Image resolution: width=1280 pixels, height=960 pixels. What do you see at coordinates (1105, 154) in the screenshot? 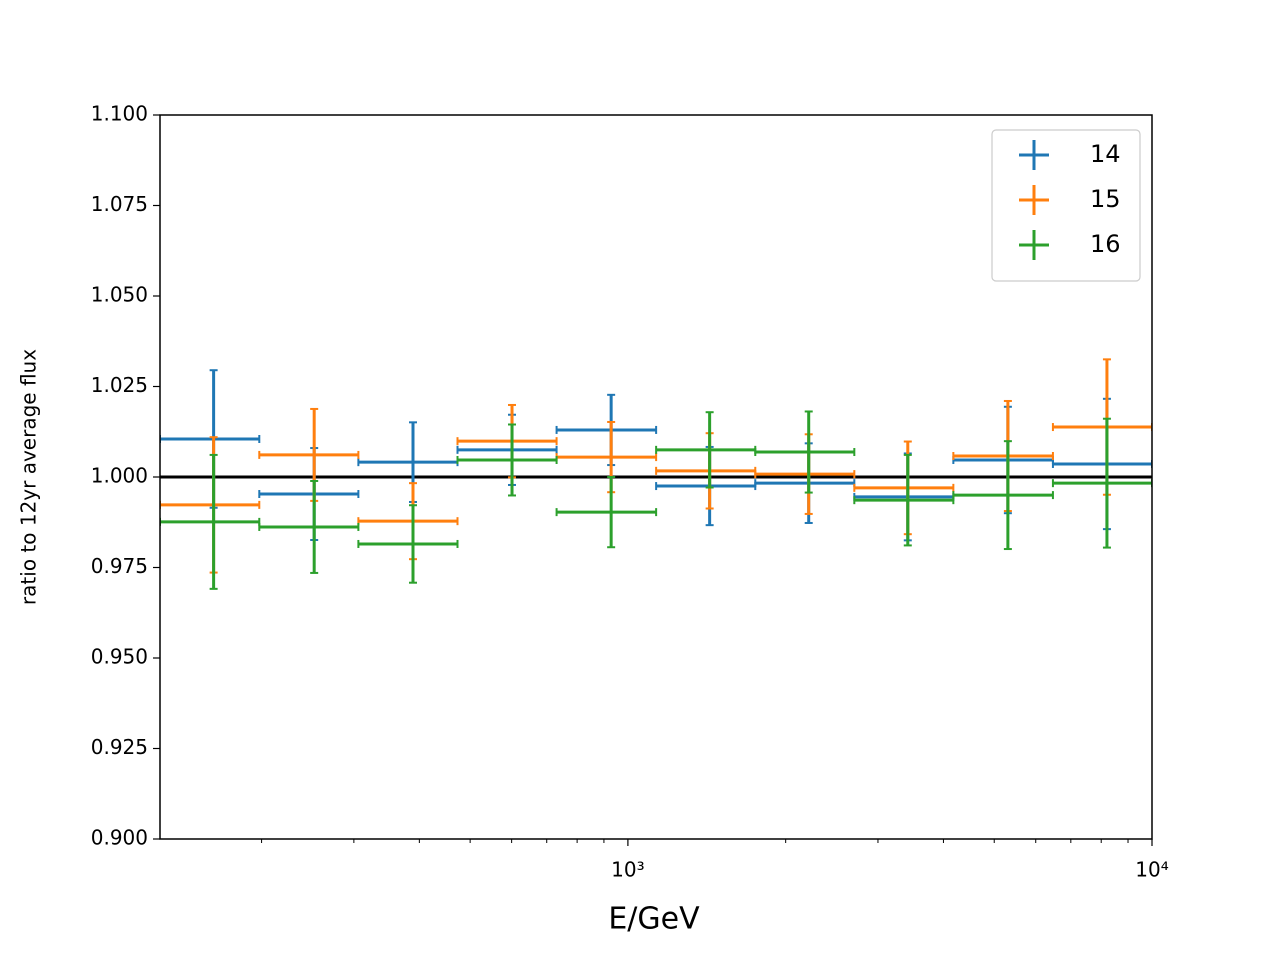
I see `legend-label: 14` at bounding box center [1105, 154].